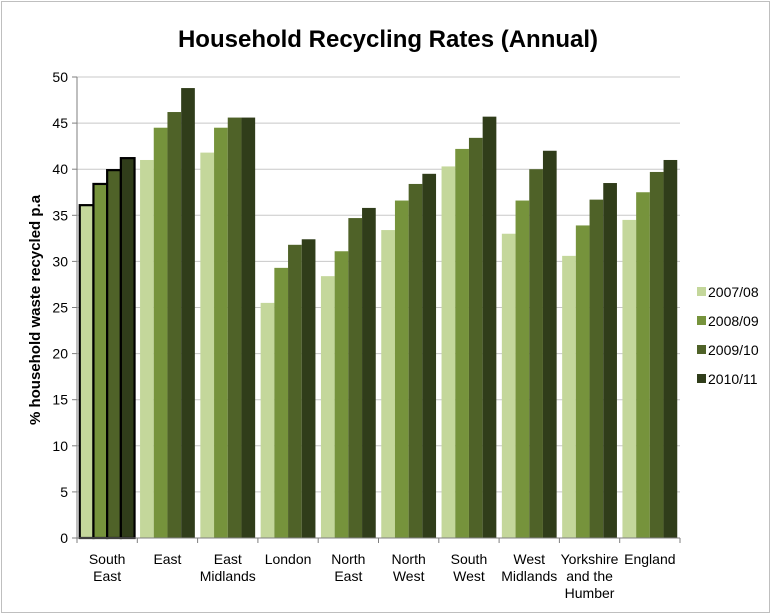 Image resolution: width=773 pixels, height=616 pixels. What do you see at coordinates (388, 39) in the screenshot?
I see `chart-title: Household Recycling Rates (Annual)` at bounding box center [388, 39].